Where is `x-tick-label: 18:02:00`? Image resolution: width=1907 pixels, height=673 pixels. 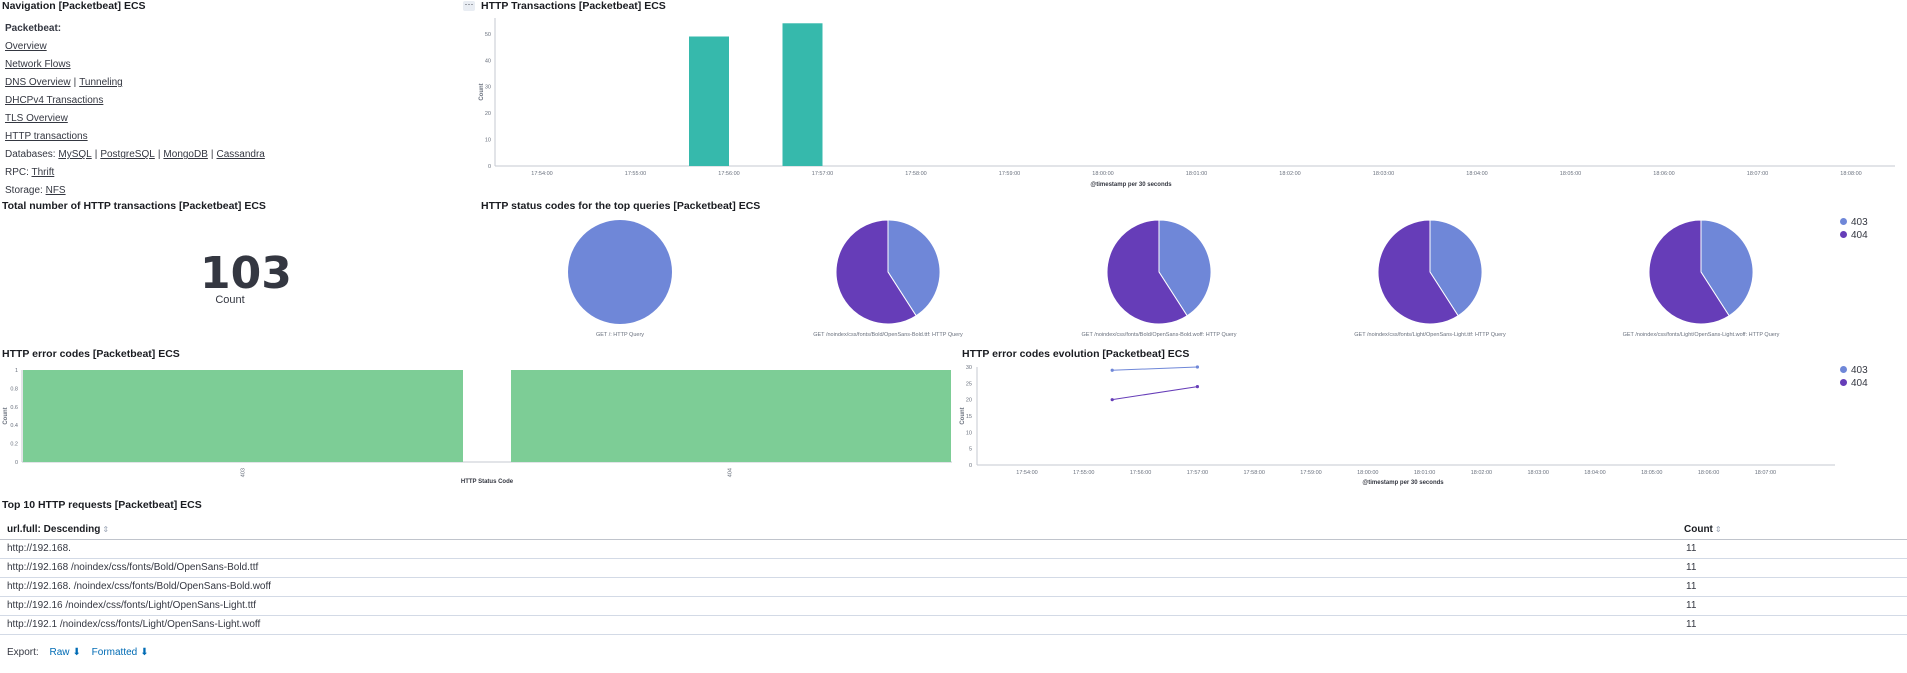 x-tick-label: 18:02:00 is located at coordinates (1289, 174).